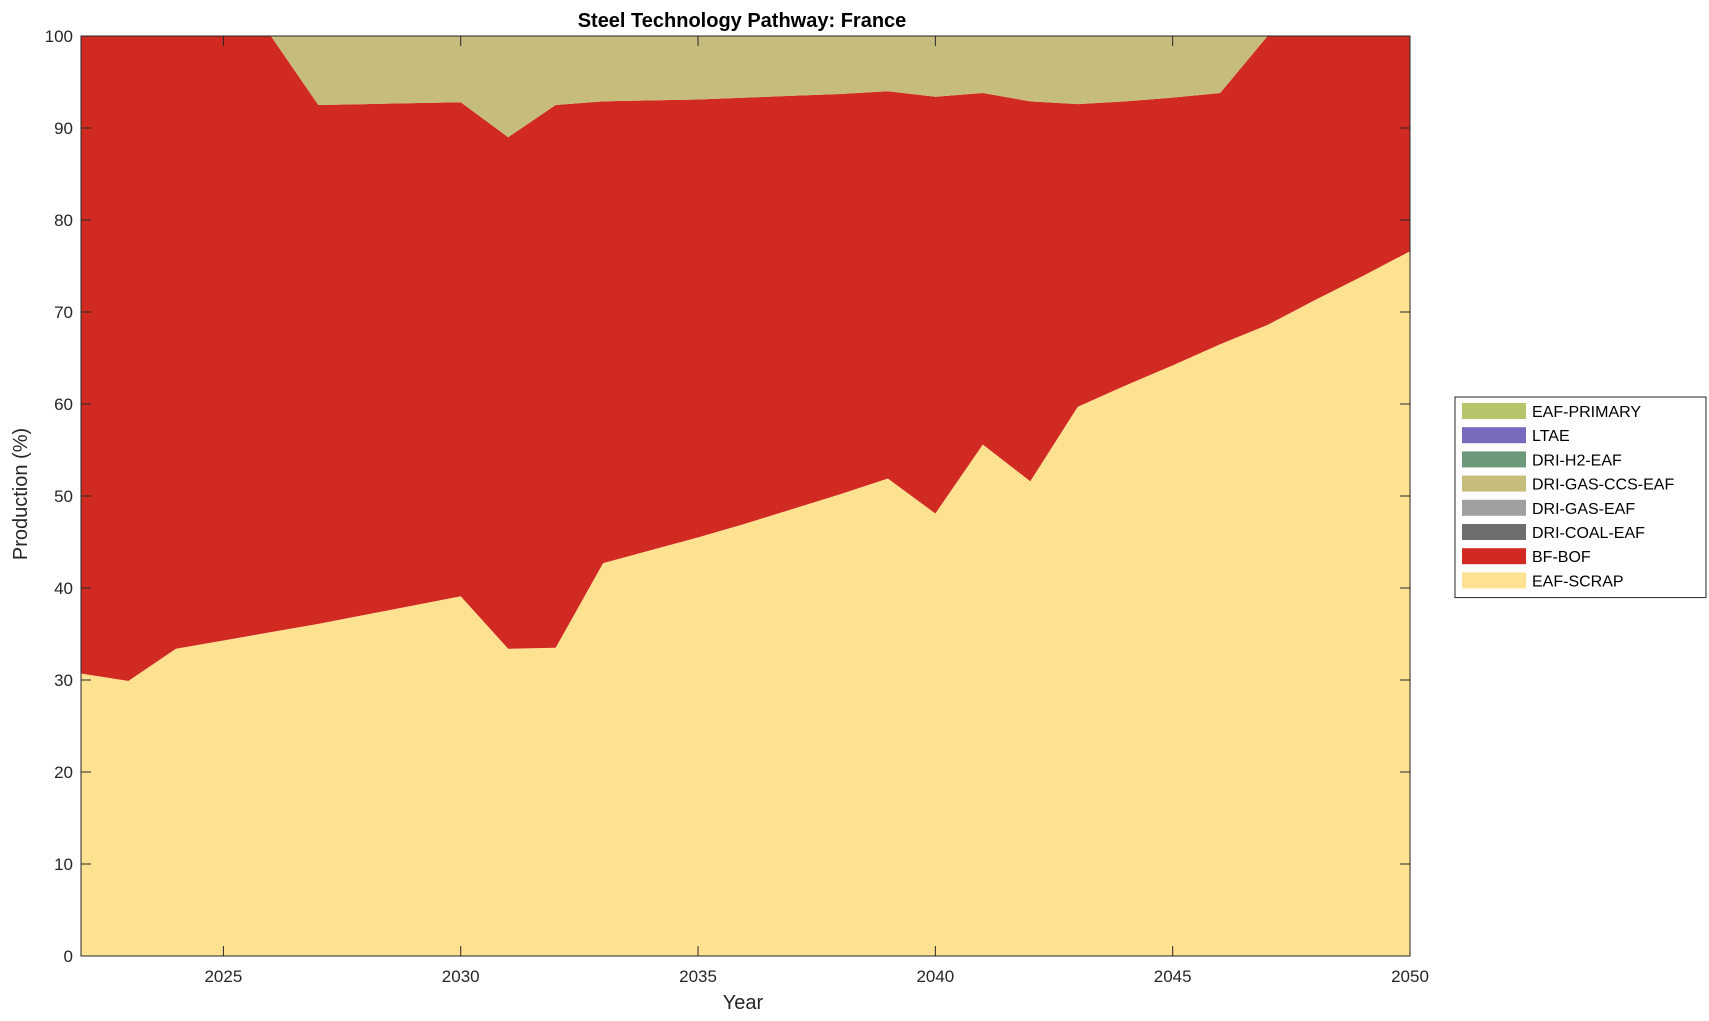  Describe the element at coordinates (63, 220) in the screenshot. I see `y-tick-label: 80` at that location.